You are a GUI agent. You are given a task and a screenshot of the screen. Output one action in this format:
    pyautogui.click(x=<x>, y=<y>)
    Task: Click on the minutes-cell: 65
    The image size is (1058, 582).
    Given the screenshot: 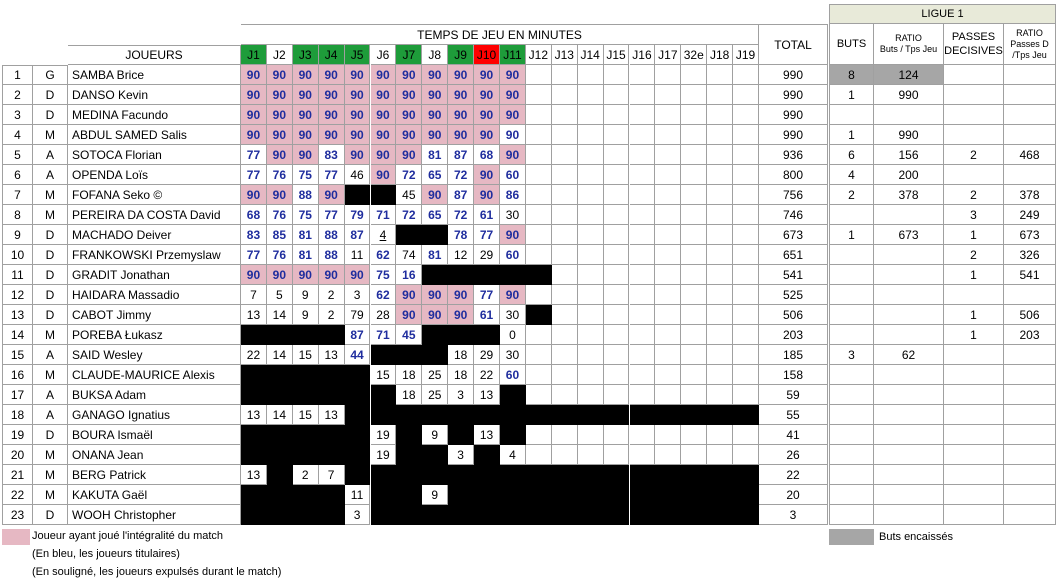 What is the action you would take?
    pyautogui.click(x=435, y=175)
    